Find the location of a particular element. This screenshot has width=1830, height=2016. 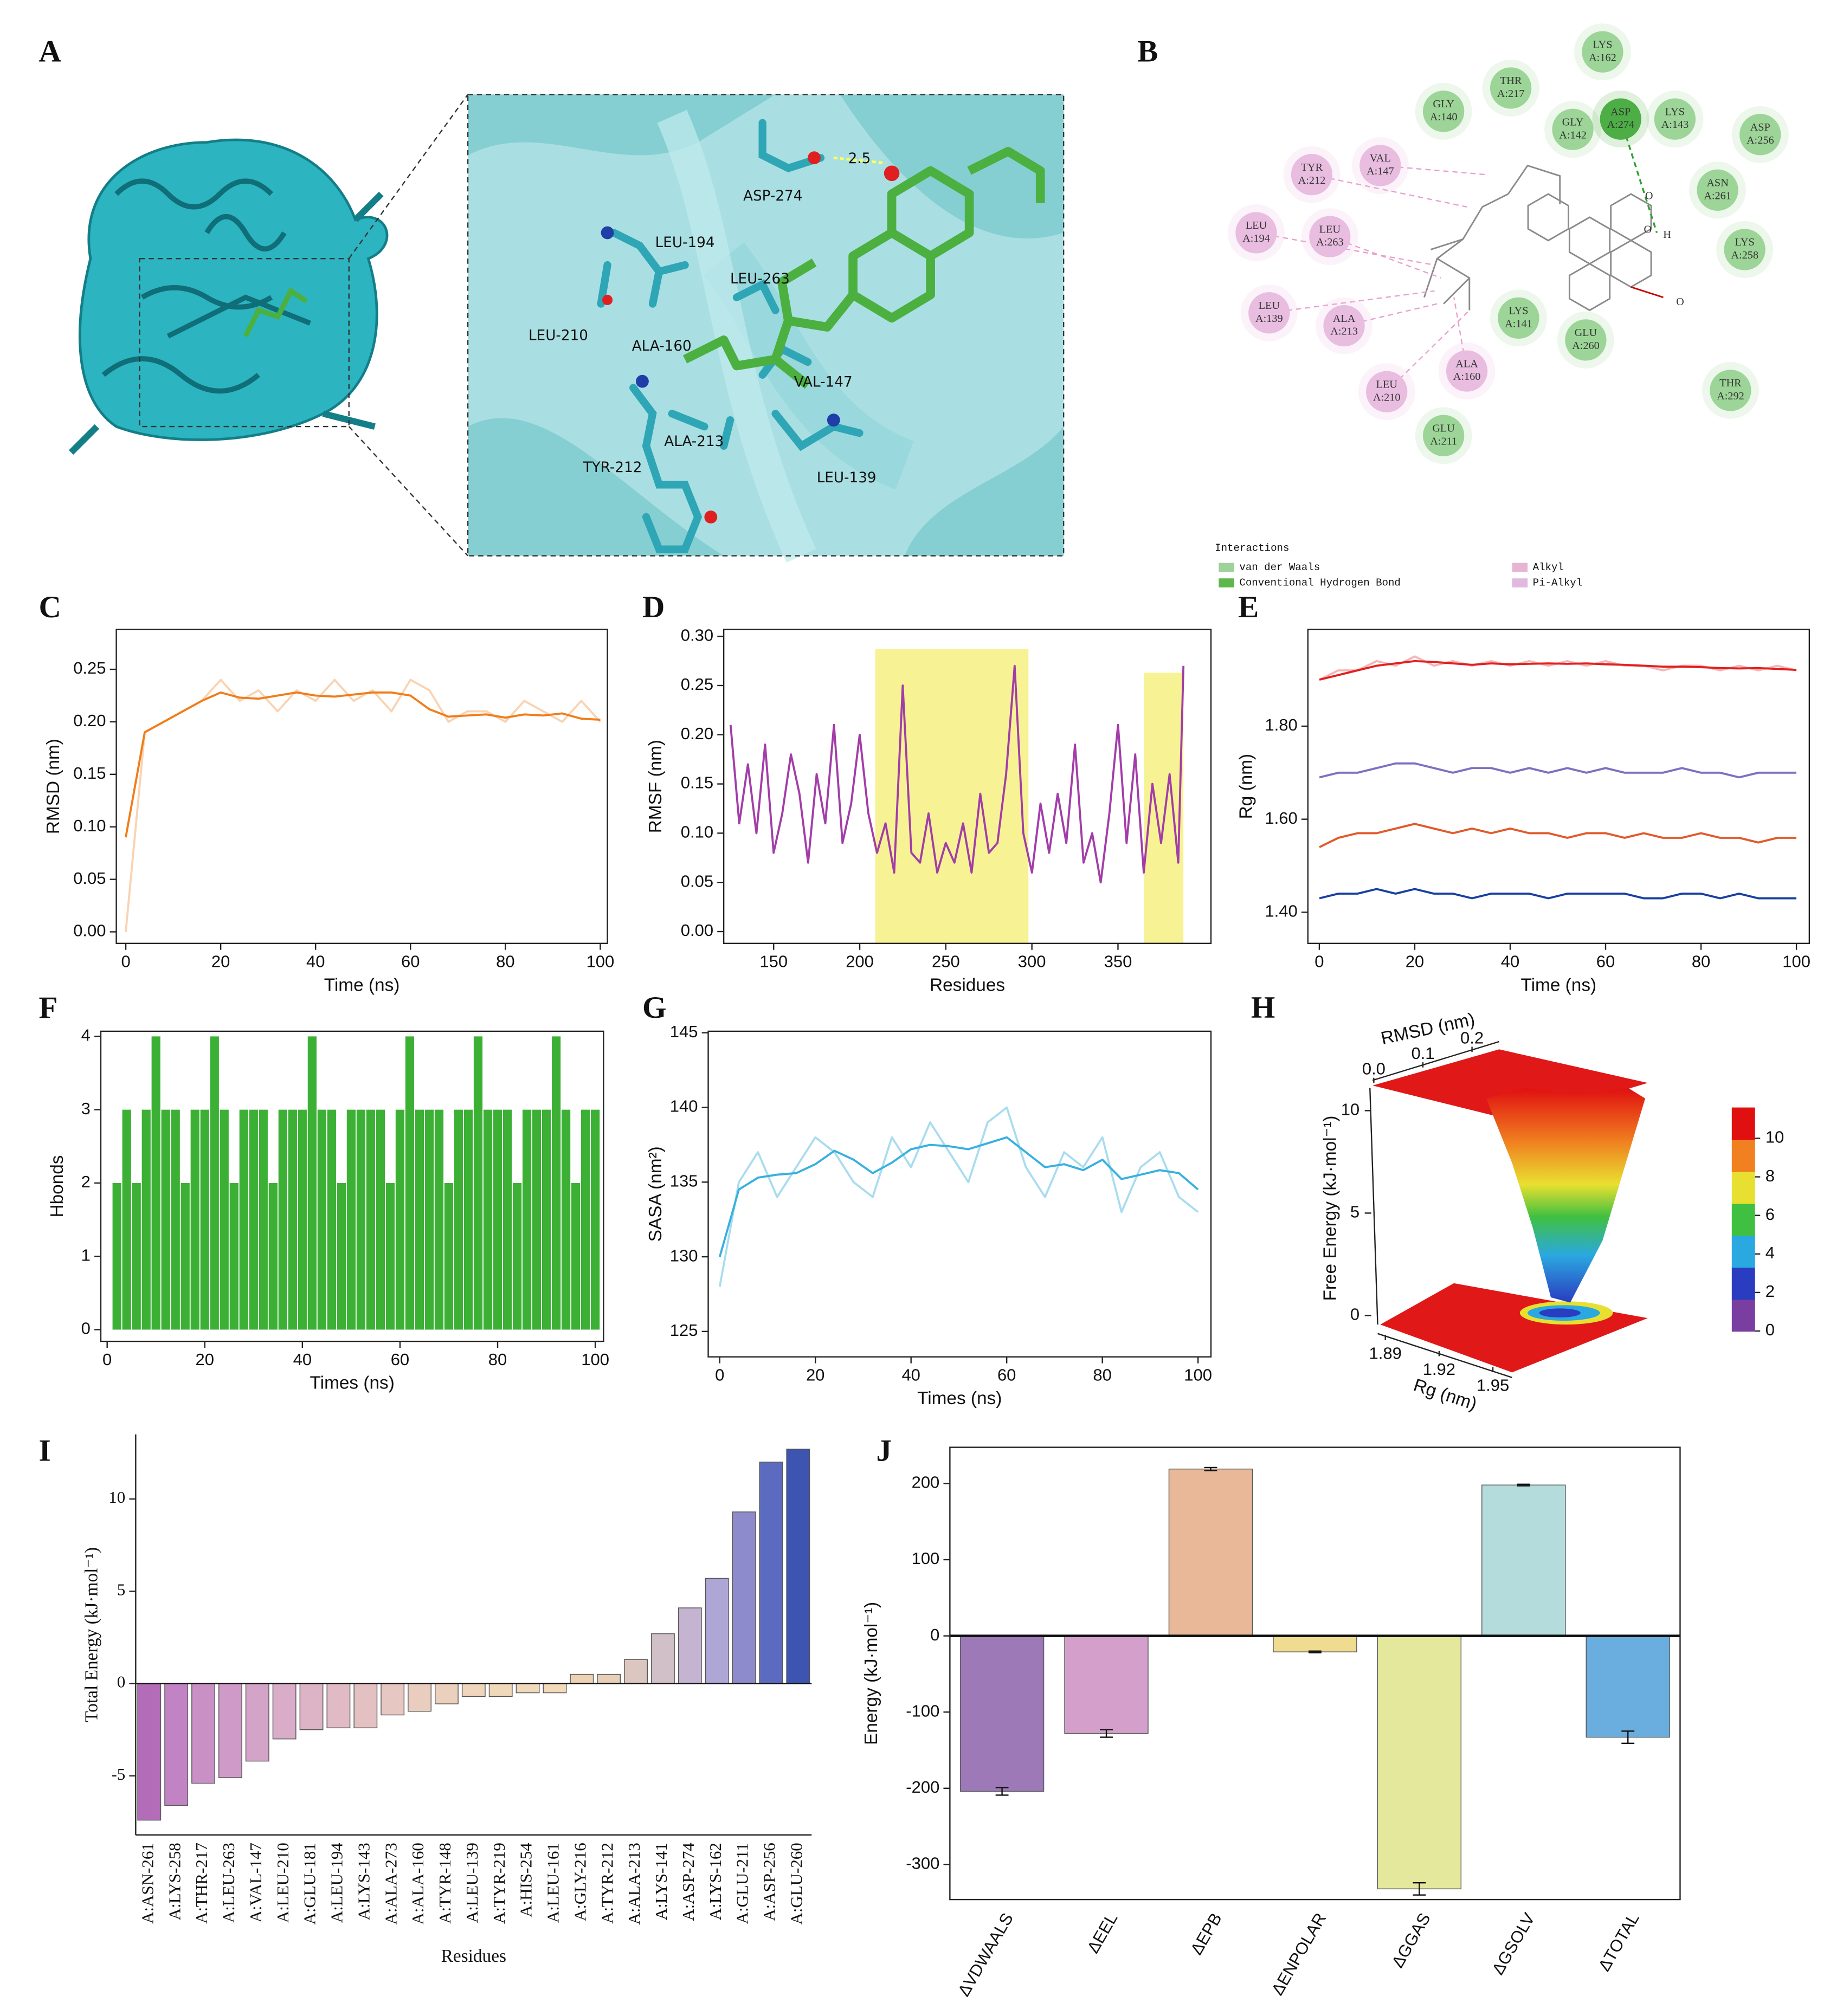

x-tick-label: 0.1 is located at coordinates (1422, 1054).